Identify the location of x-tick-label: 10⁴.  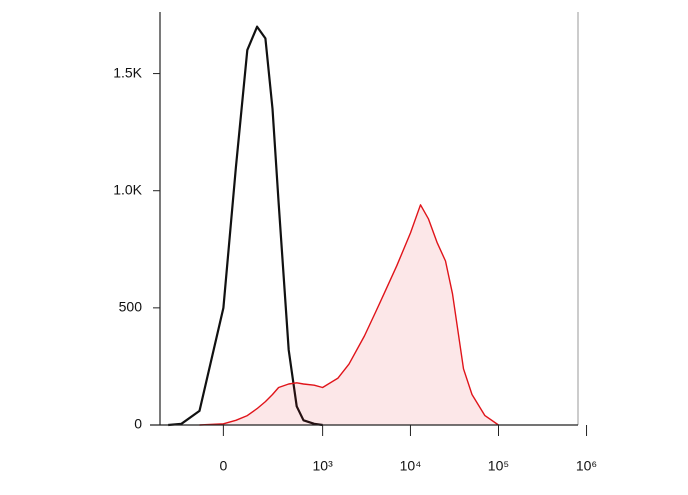
(411, 466).